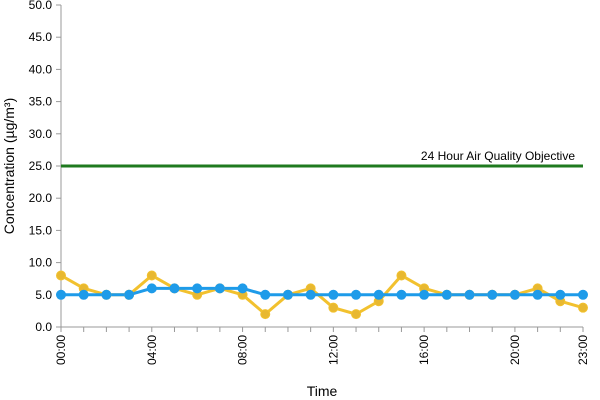 This screenshot has height=400, width=600. What do you see at coordinates (41, 134) in the screenshot?
I see `y-tick-label: 30.0` at bounding box center [41, 134].